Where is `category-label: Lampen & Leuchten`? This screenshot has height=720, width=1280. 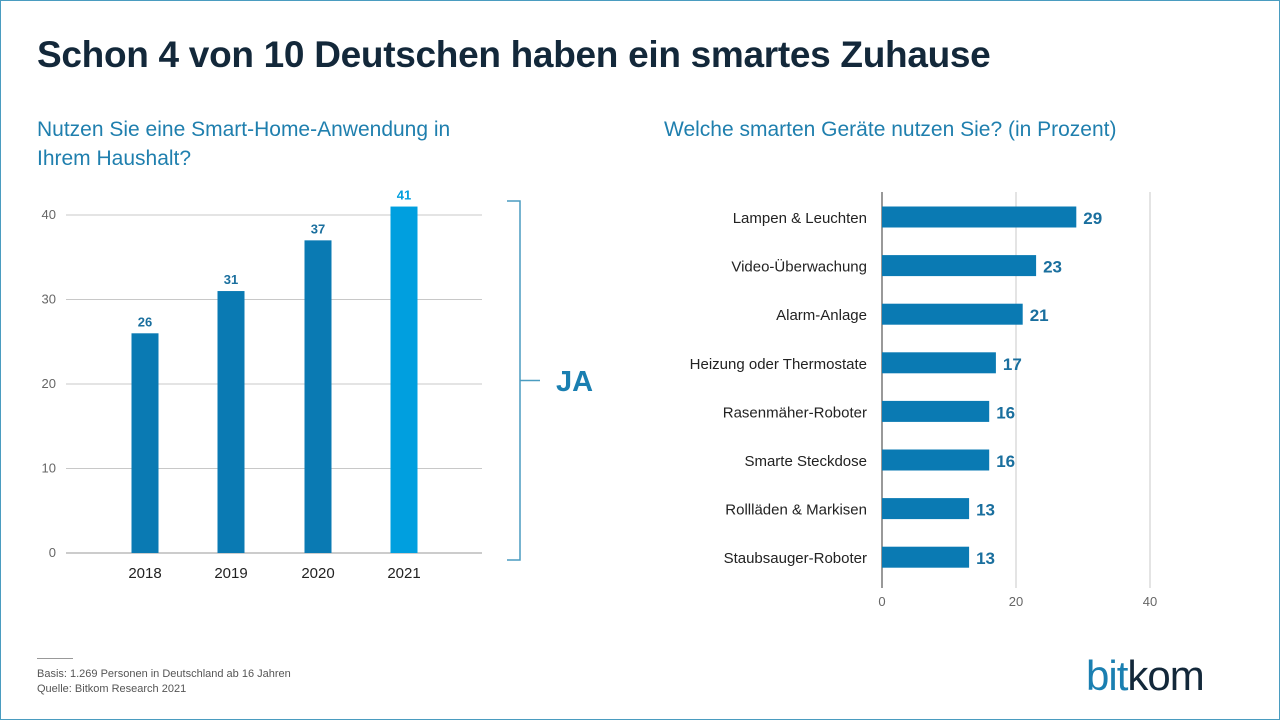
category-label: Lampen & Leuchten is located at coordinates (800, 218).